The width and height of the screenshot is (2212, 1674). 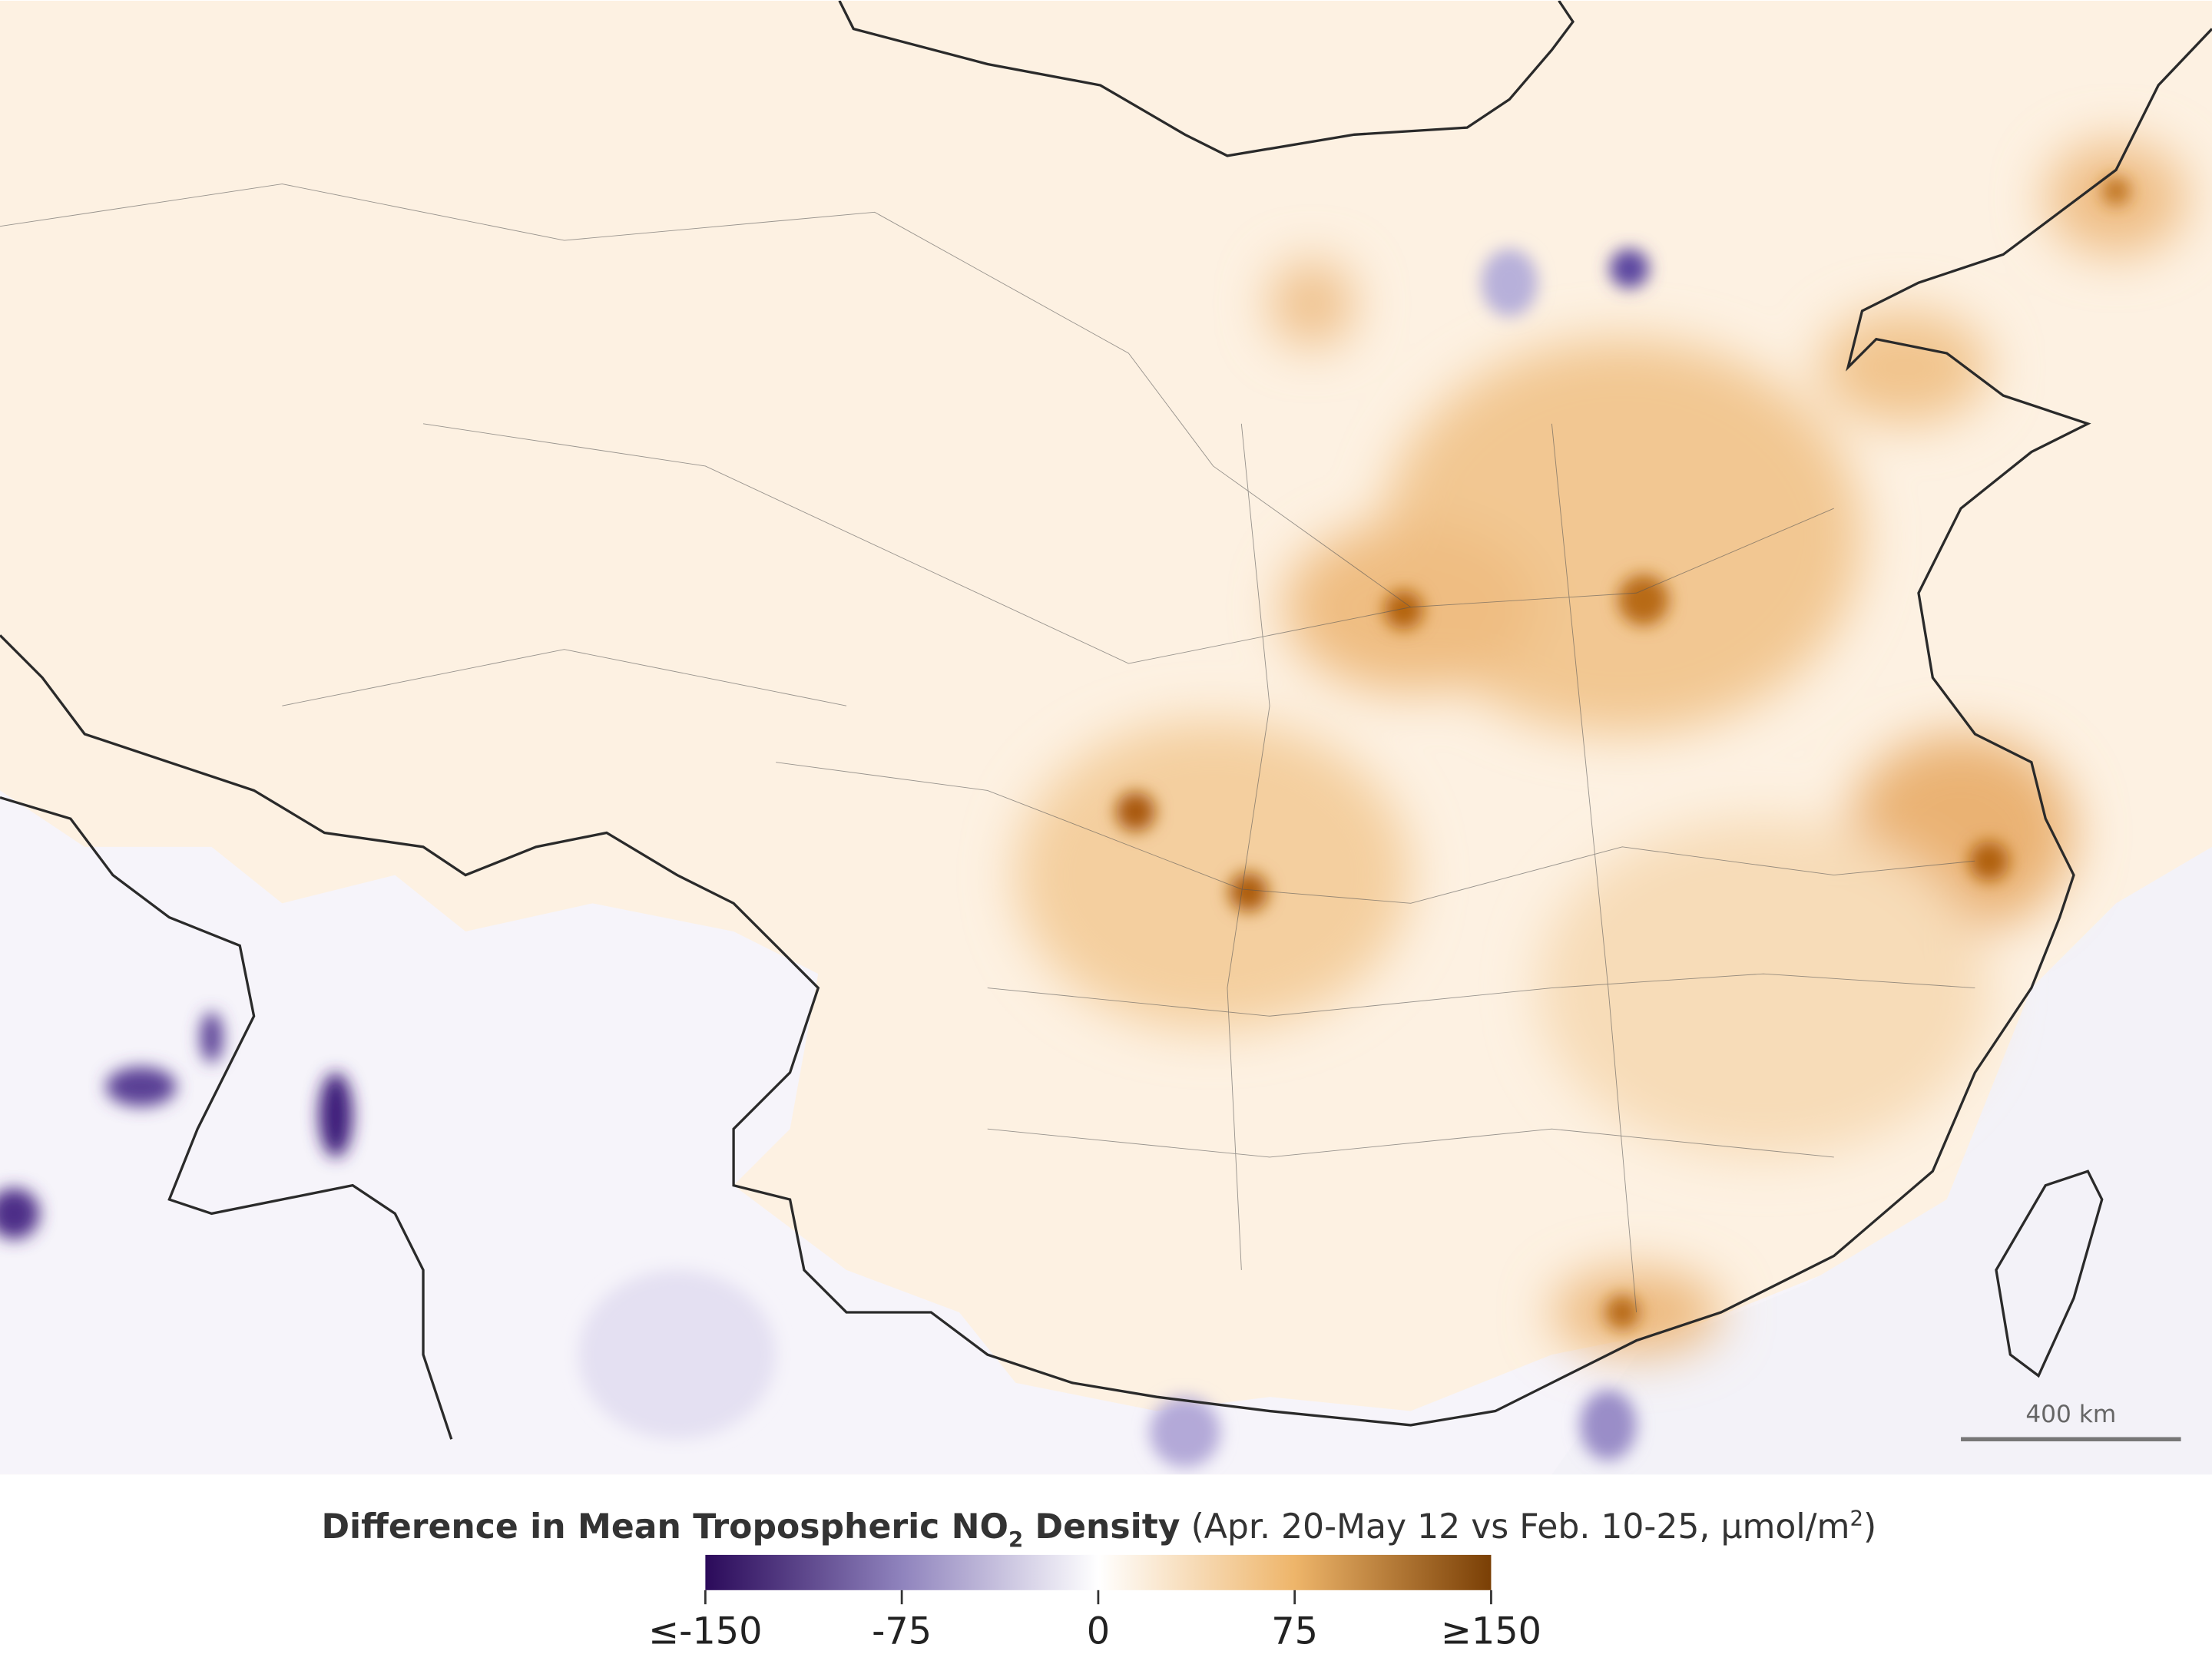 I want to click on island, so click(x=2050, y=1273).